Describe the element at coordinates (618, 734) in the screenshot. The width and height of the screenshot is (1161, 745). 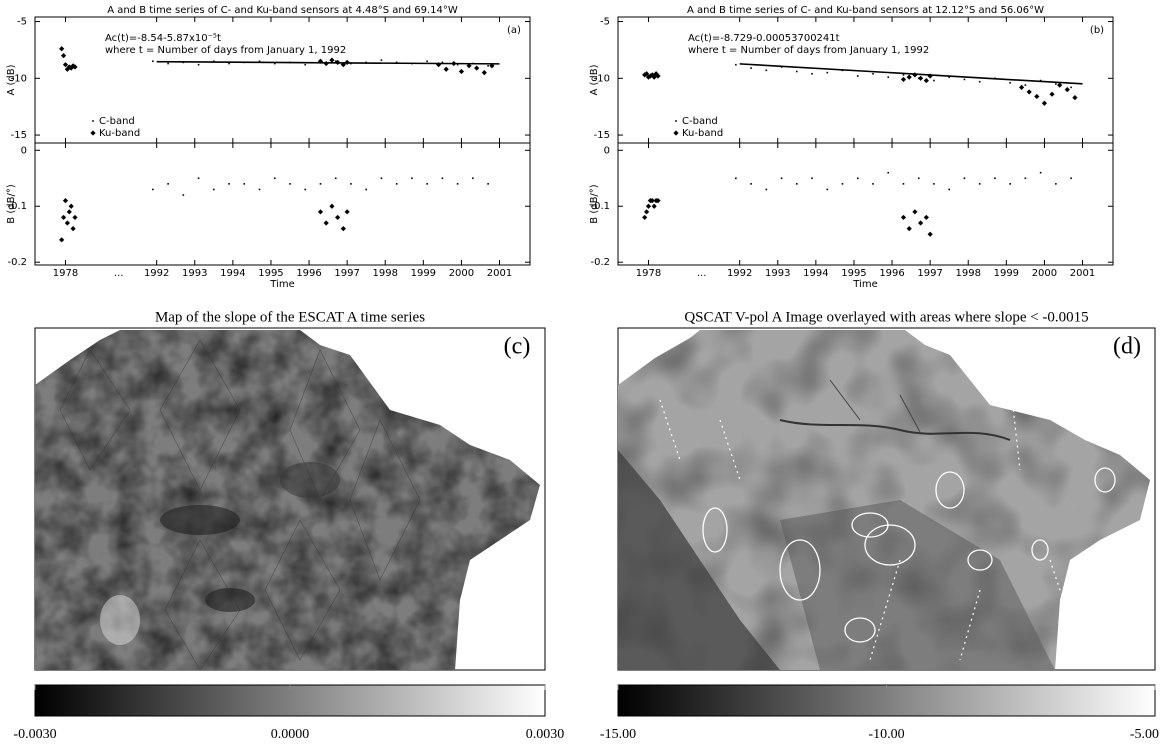
I see `colorbar-tick-label: -15.00` at that location.